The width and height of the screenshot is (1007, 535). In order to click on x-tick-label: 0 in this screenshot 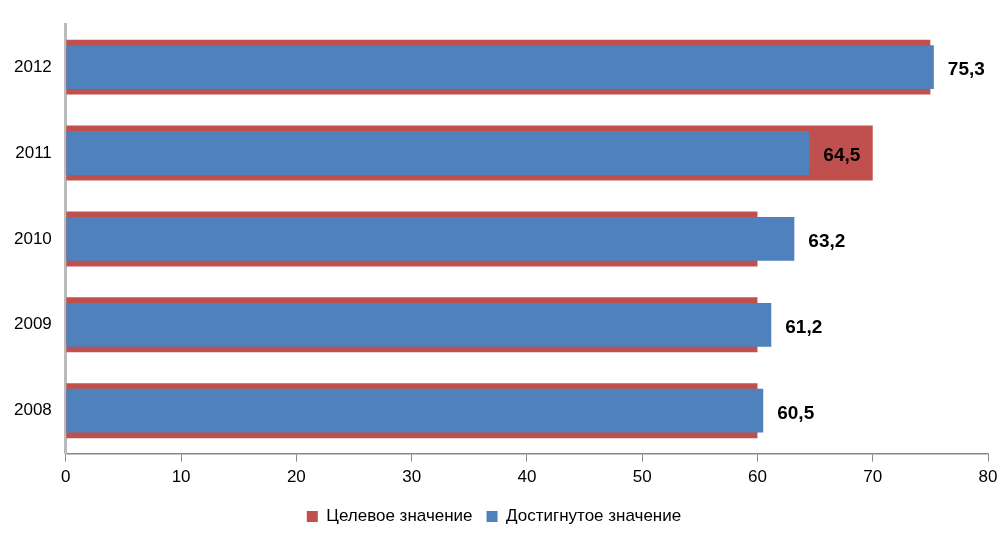, I will do `click(66, 477)`.